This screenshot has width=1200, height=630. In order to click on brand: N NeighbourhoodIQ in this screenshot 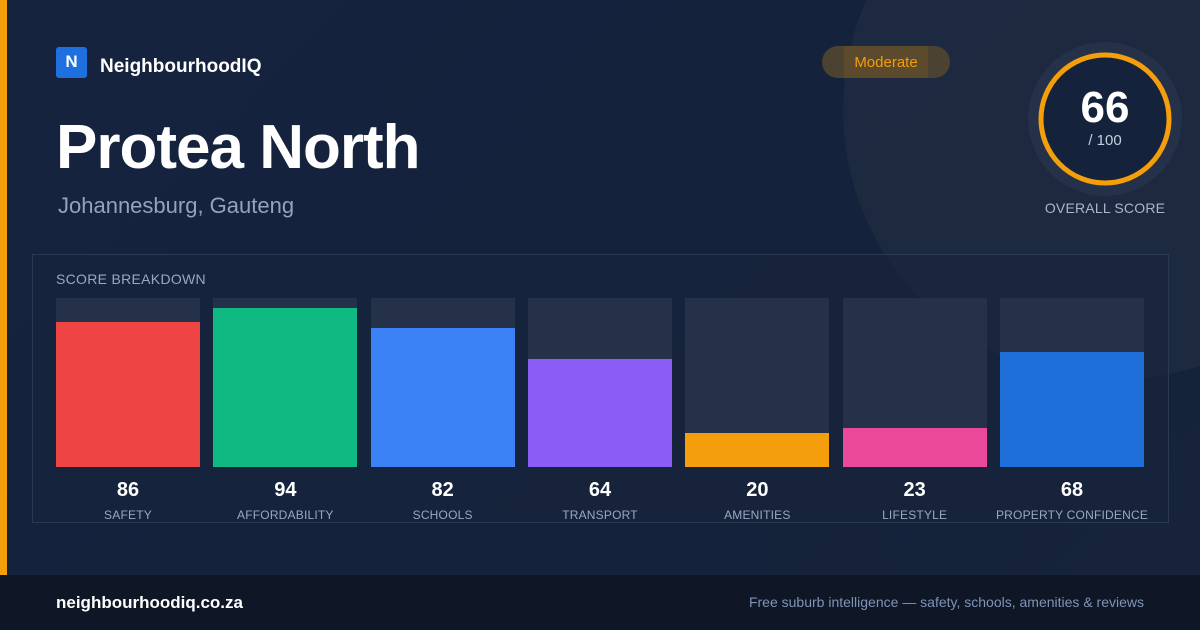, I will do `click(158, 62)`.